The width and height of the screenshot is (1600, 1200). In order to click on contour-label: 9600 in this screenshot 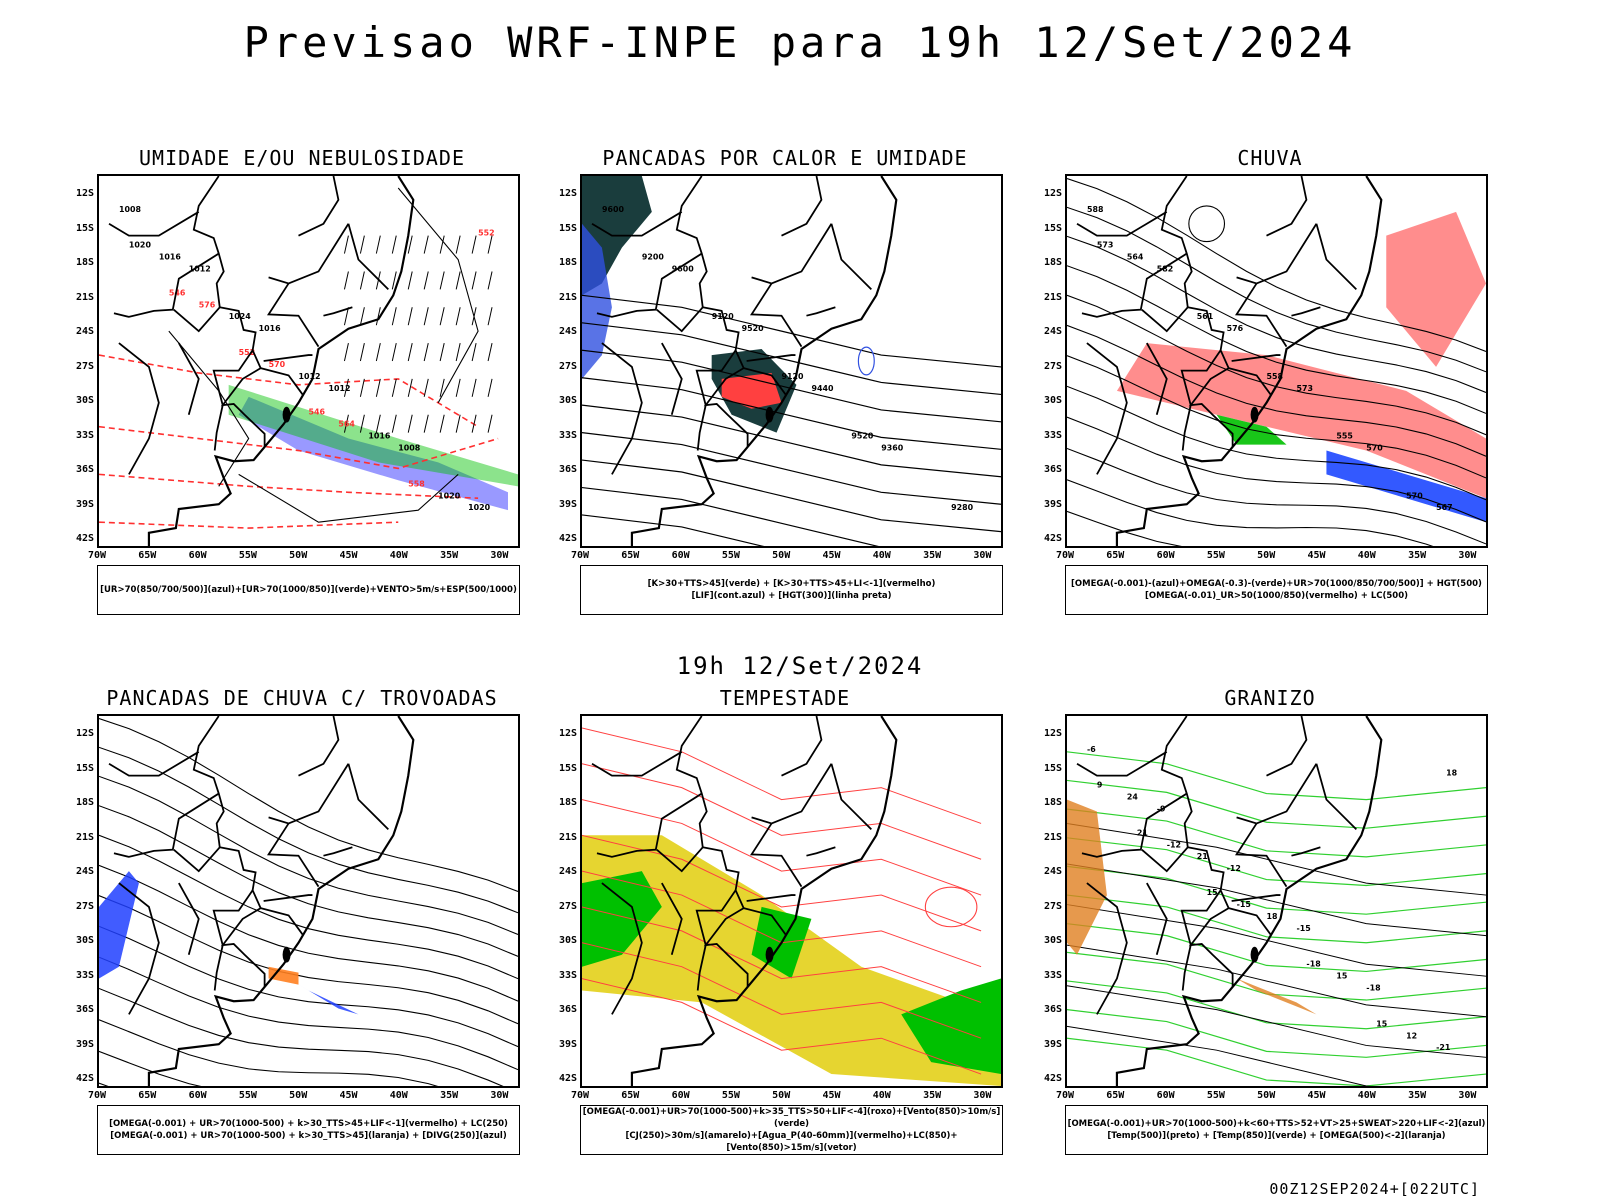, I will do `click(613, 209)`.